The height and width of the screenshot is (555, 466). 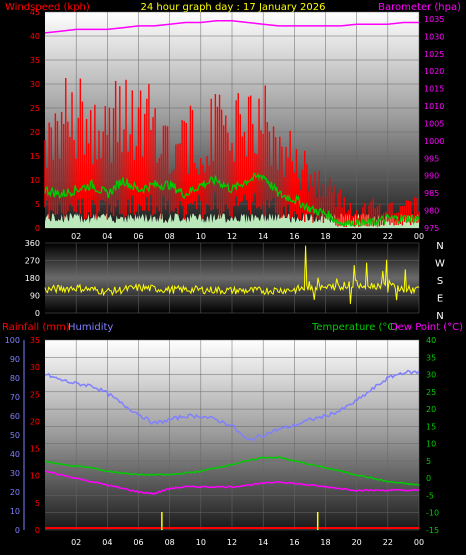 What do you see at coordinates (37, 228) in the screenshot?
I see `wind-tick-label: 0` at bounding box center [37, 228].